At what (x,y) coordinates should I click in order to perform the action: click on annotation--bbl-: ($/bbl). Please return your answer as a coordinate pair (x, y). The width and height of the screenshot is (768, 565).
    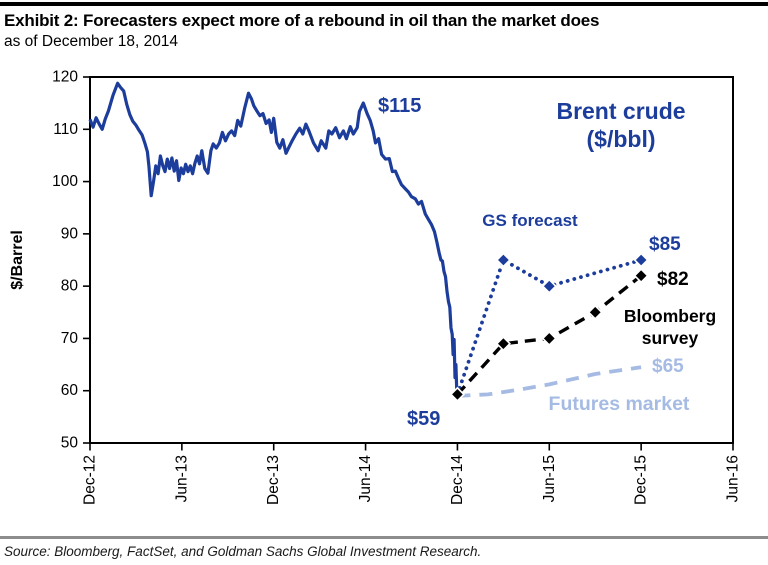
    Looking at the image, I should click on (621, 139).